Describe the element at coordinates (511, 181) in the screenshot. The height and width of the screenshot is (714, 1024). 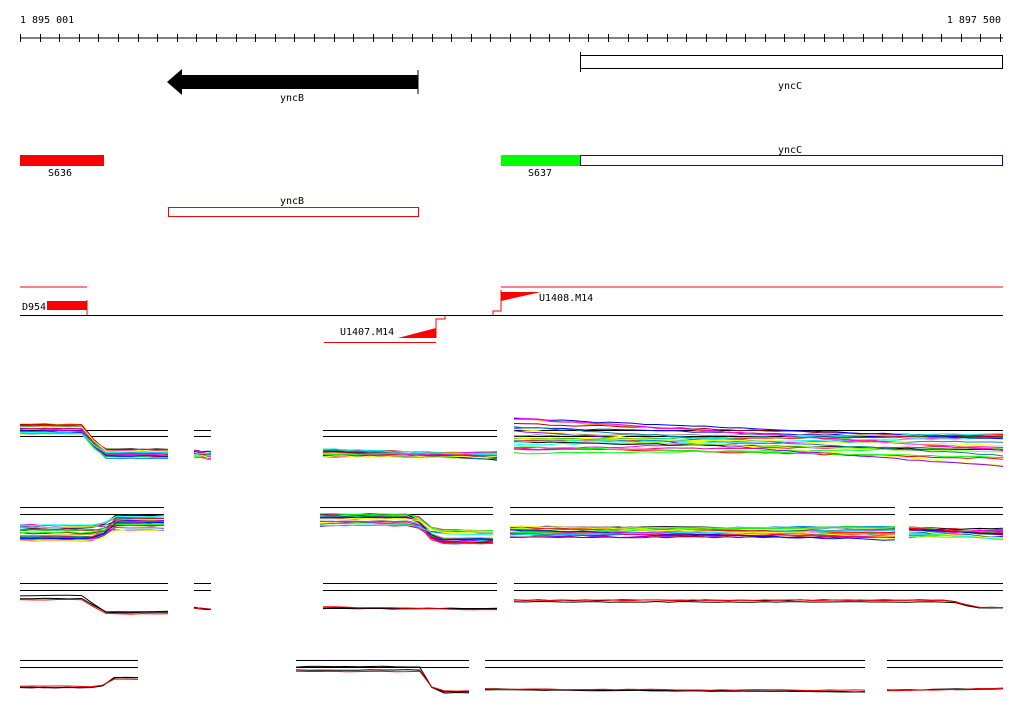
I see `transcript-track: yncC S636 S637 yncB` at that location.